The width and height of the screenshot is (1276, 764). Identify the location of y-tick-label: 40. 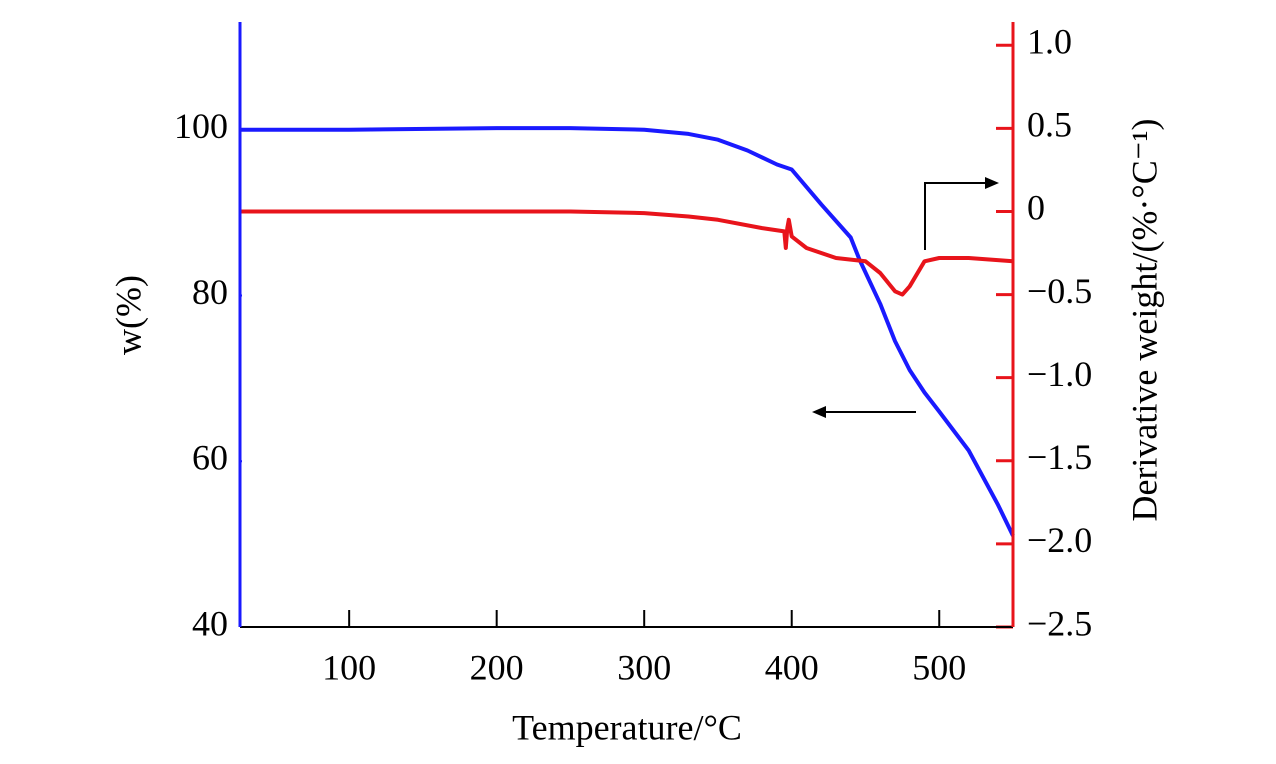
(210, 623).